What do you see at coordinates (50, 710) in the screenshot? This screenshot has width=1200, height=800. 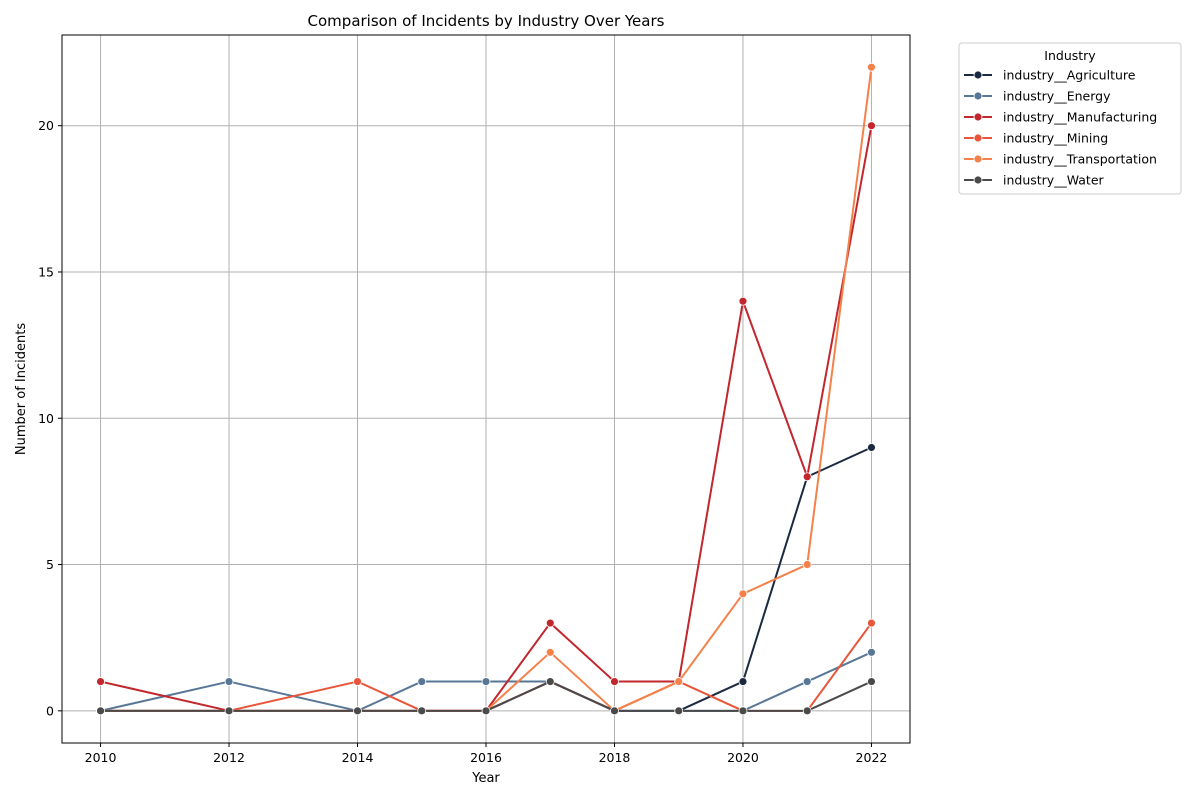 I see `y-tick-label: 0` at bounding box center [50, 710].